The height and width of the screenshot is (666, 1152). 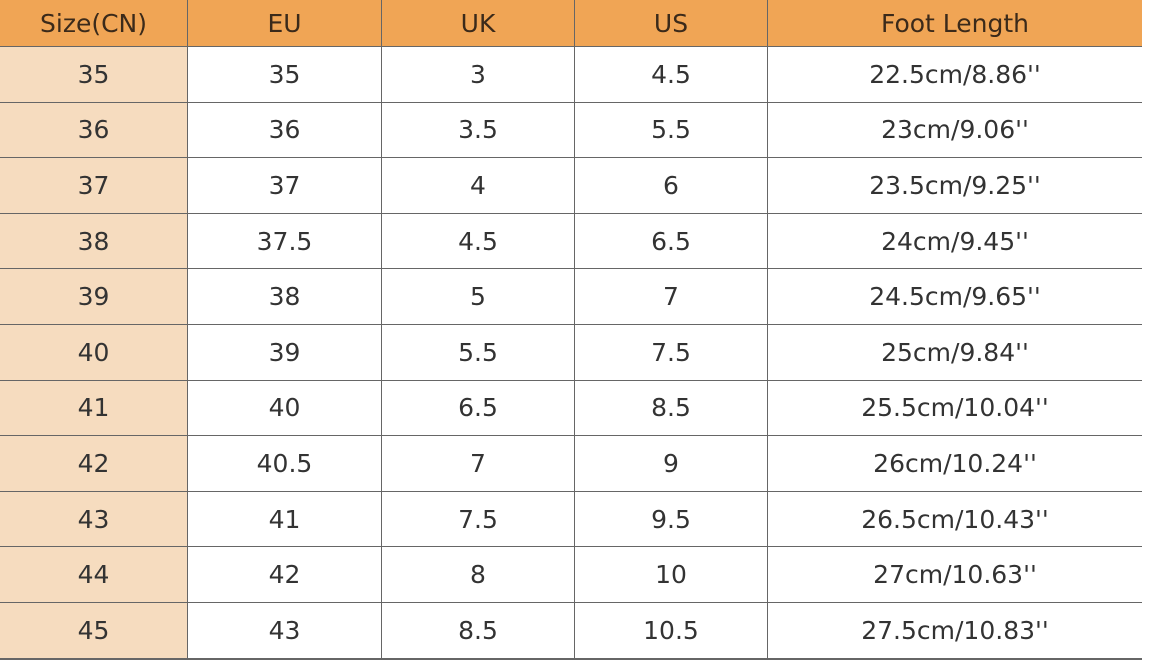 What do you see at coordinates (284, 463) in the screenshot?
I see `table-cell: 40.5` at bounding box center [284, 463].